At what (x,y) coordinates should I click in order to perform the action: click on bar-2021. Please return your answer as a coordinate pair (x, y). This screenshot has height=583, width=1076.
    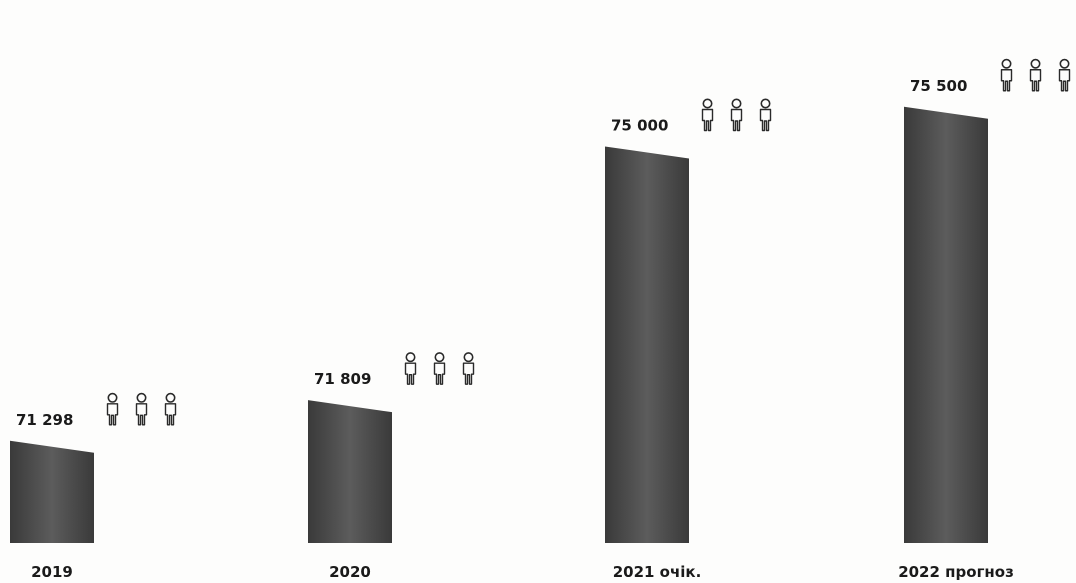
    Looking at the image, I should click on (647, 344).